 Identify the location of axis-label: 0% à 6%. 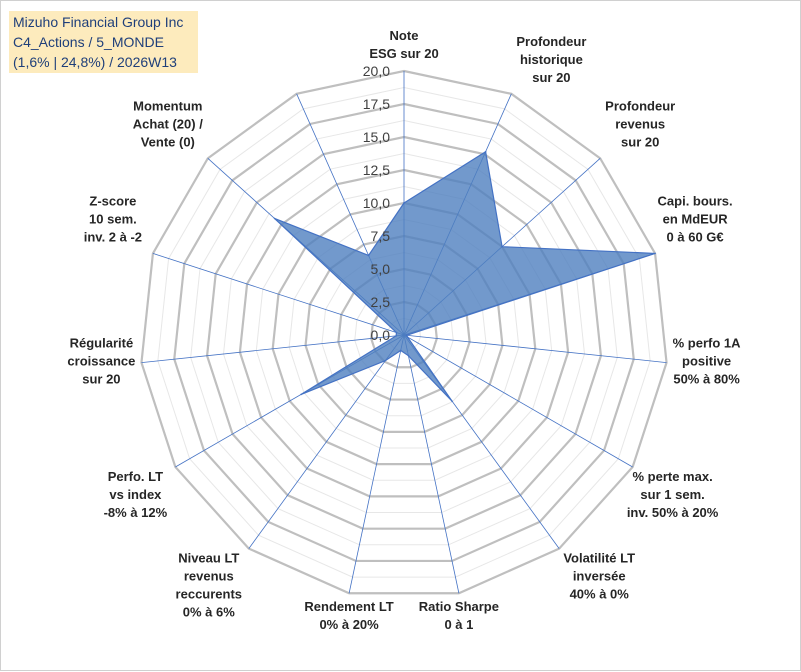
(209, 612).